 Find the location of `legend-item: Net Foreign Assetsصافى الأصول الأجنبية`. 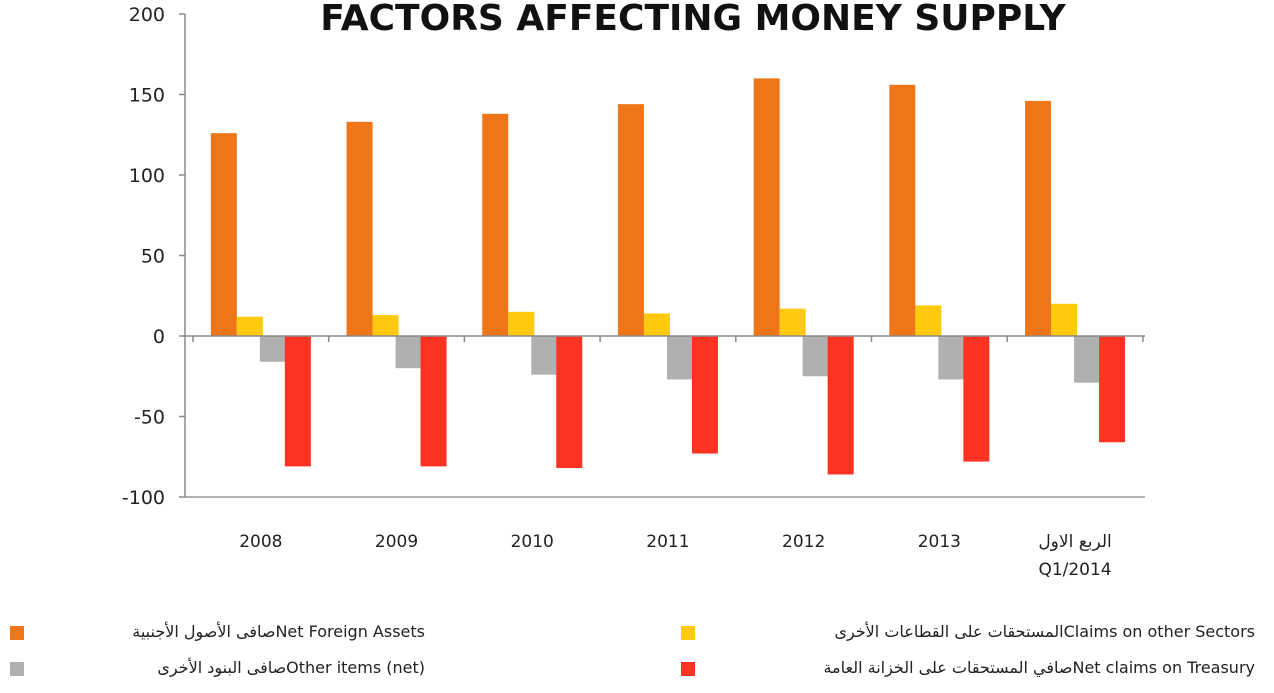

legend-item: Net Foreign Assetsصافى الأصول الأجنبية is located at coordinates (217, 634).